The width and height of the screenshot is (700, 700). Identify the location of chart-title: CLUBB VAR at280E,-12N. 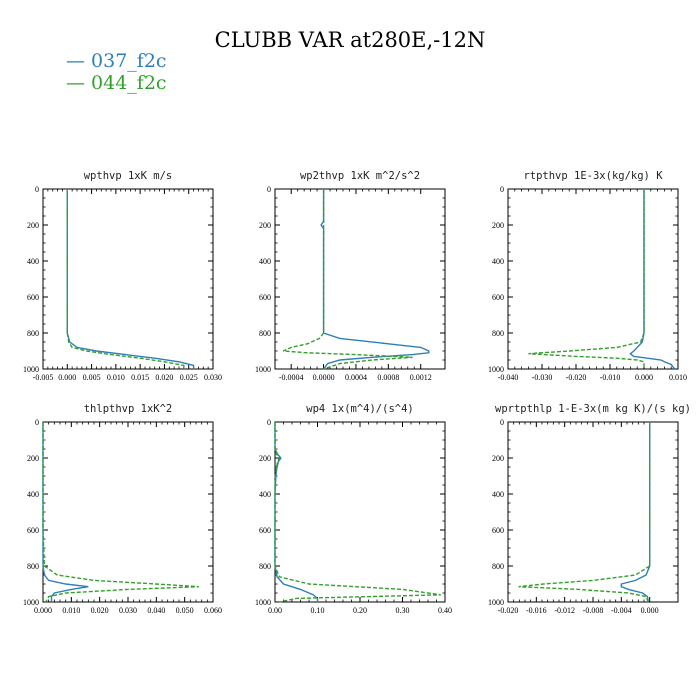
(350, 40).